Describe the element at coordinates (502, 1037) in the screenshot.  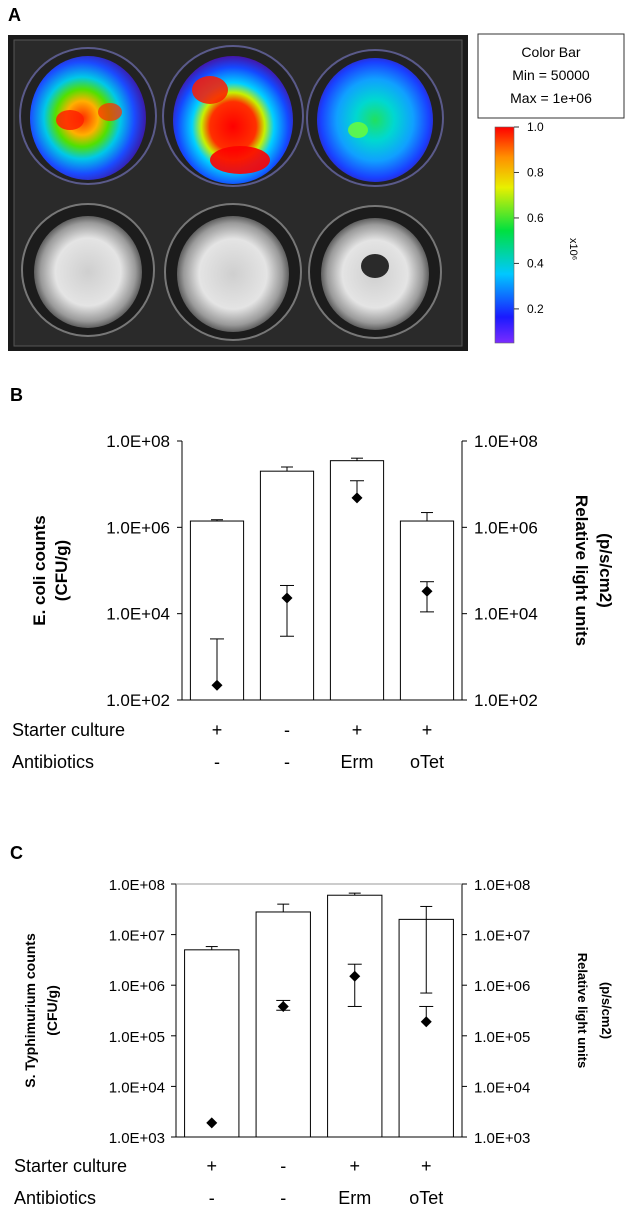
I see `y-tick-label-right: 1.0E+05` at that location.